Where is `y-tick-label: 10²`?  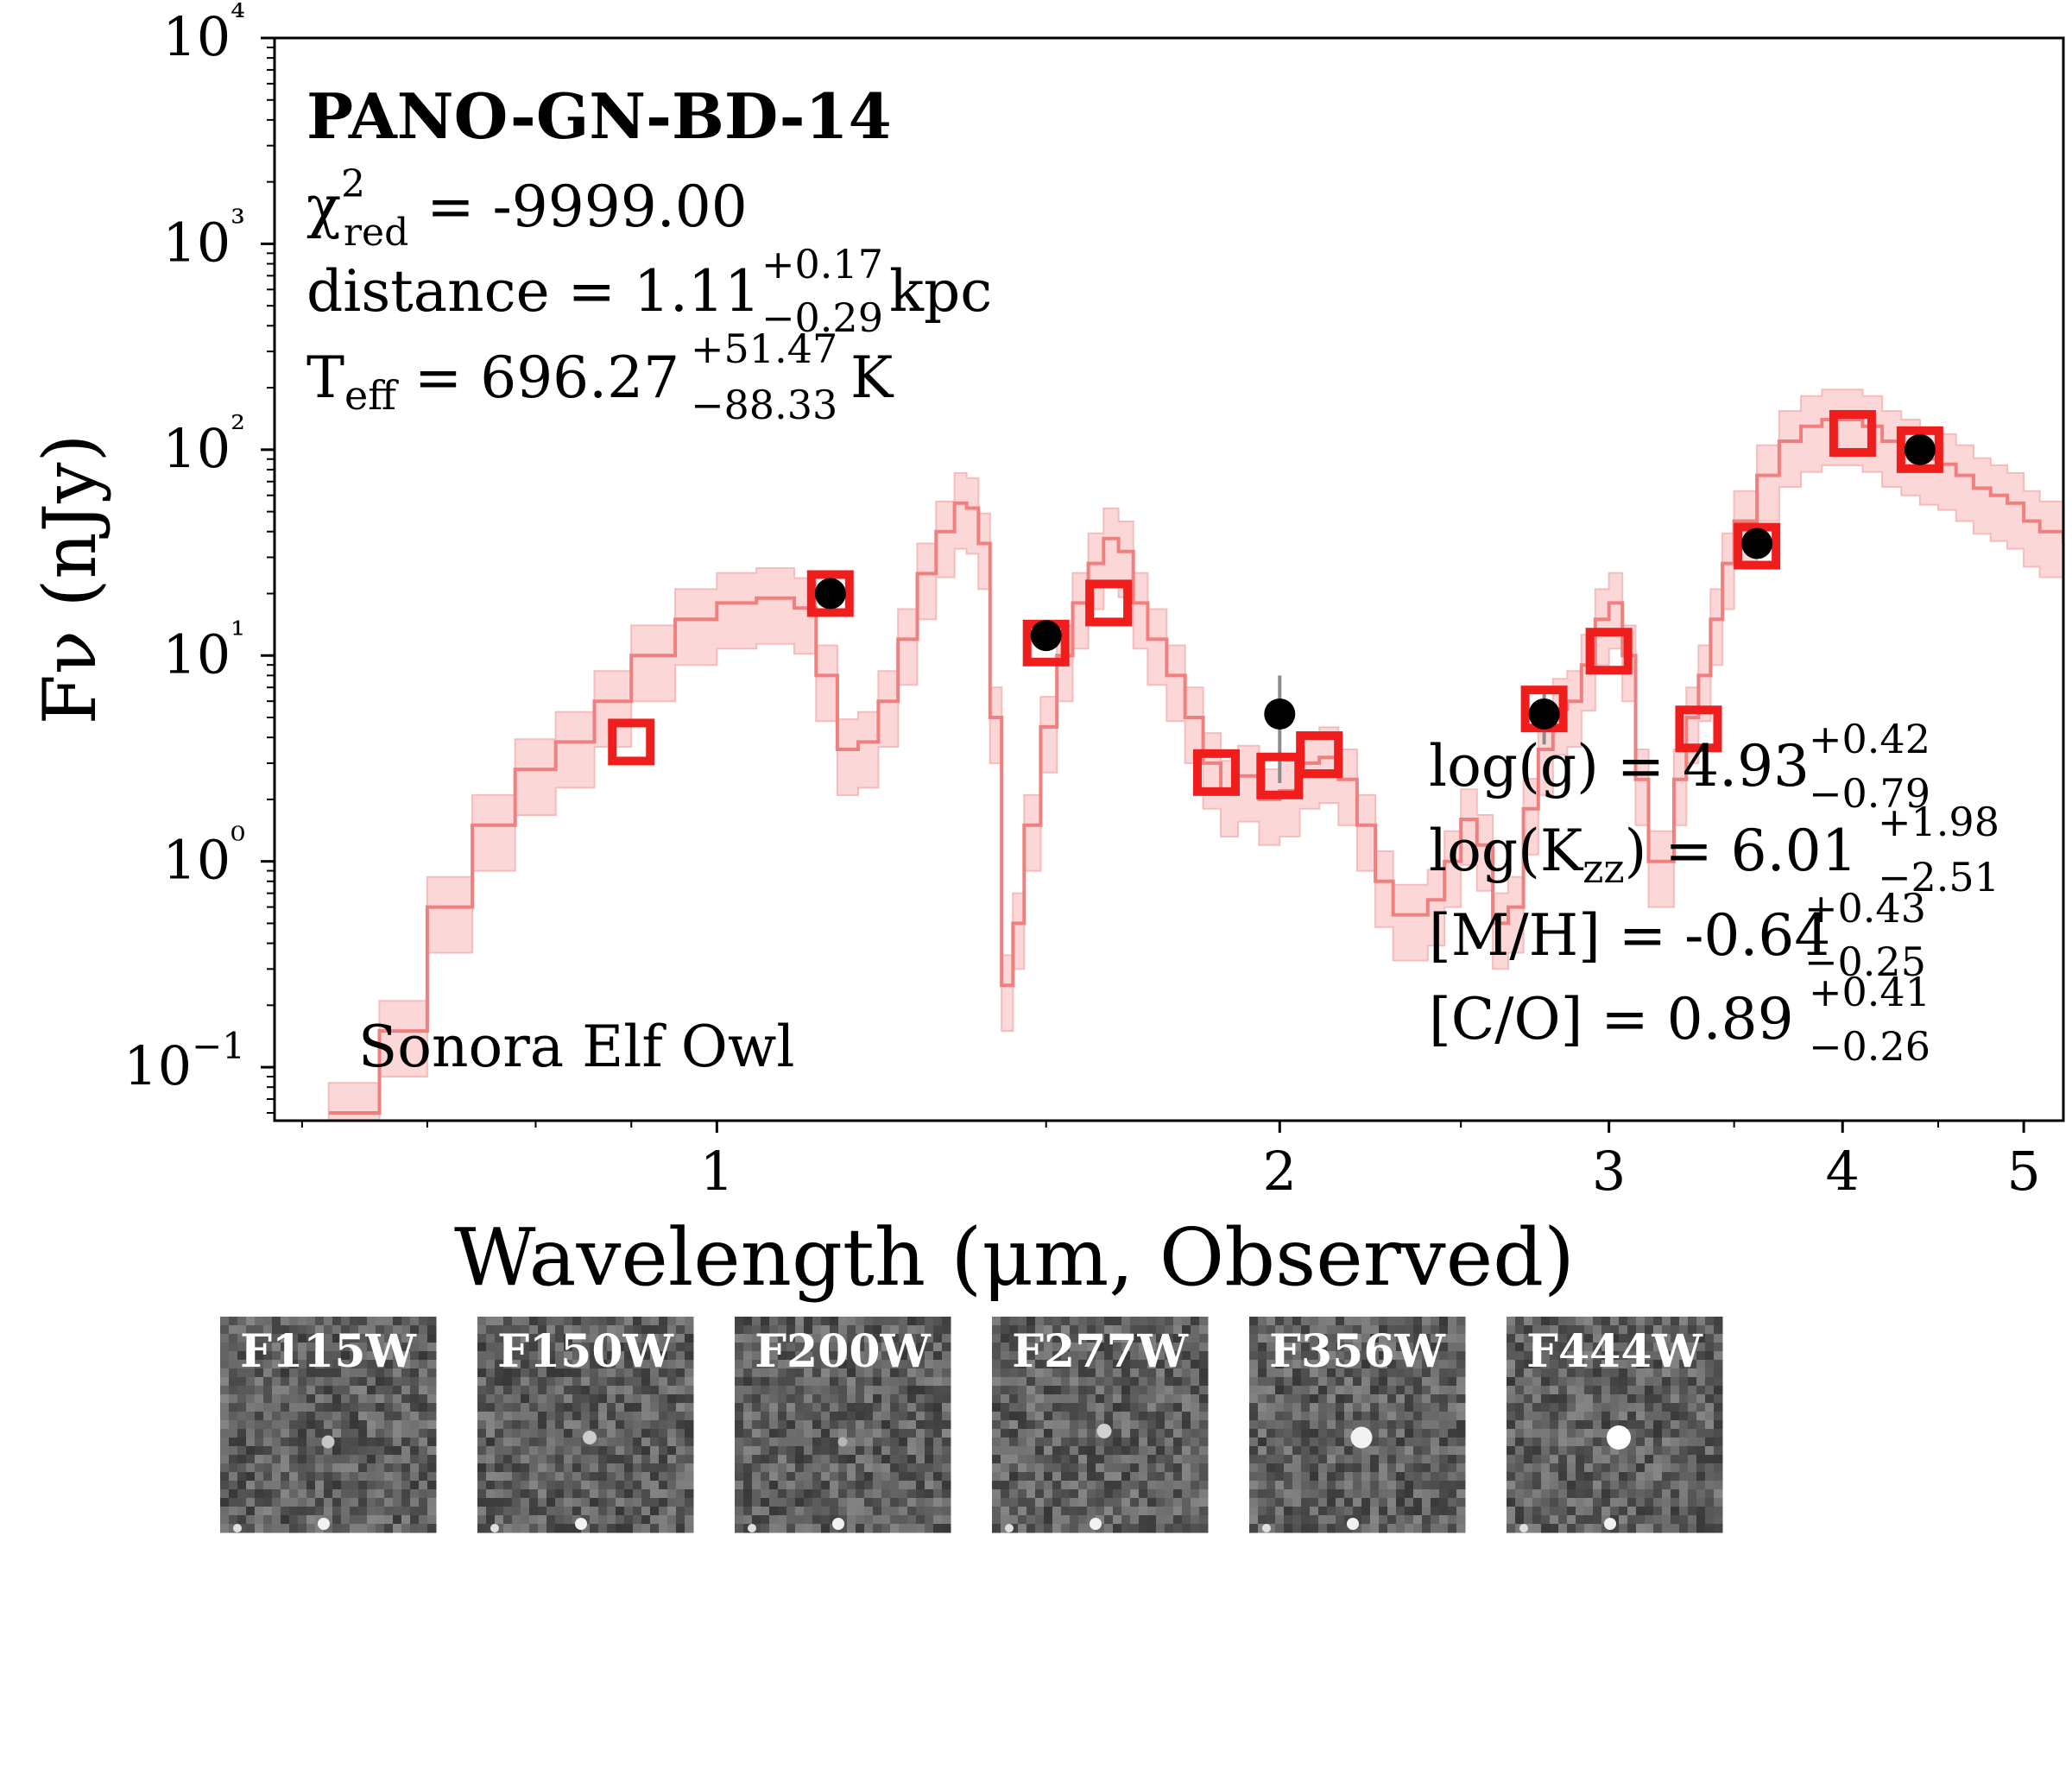 y-tick-label: 10² is located at coordinates (203, 444).